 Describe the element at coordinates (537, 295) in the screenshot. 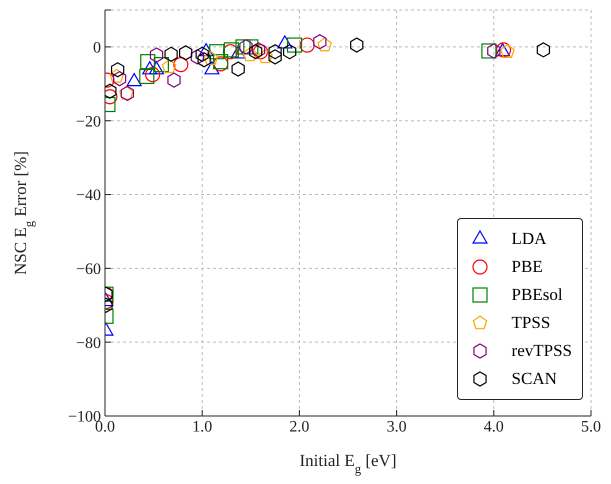

I see `legend-label: PBEsol` at that location.